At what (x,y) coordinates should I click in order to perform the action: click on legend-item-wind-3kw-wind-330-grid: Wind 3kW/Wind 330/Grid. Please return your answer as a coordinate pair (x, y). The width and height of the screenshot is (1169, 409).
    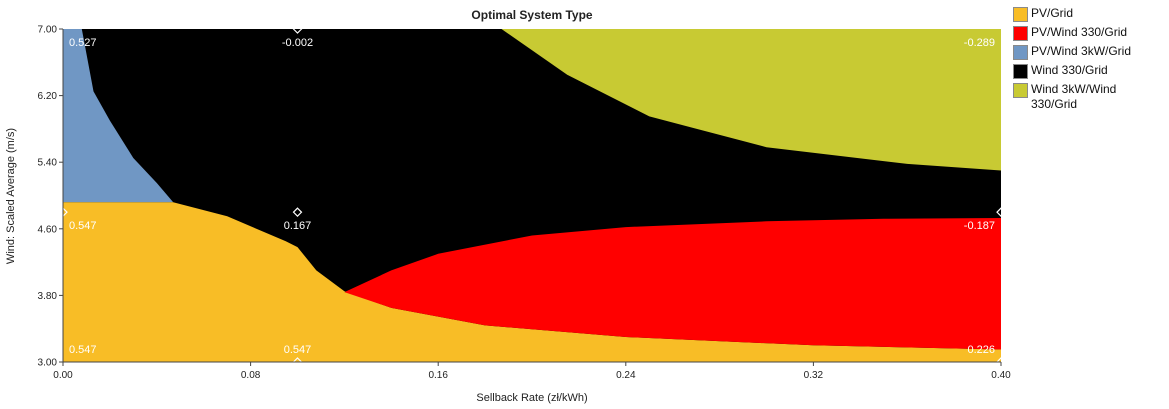
    Looking at the image, I should click on (1088, 97).